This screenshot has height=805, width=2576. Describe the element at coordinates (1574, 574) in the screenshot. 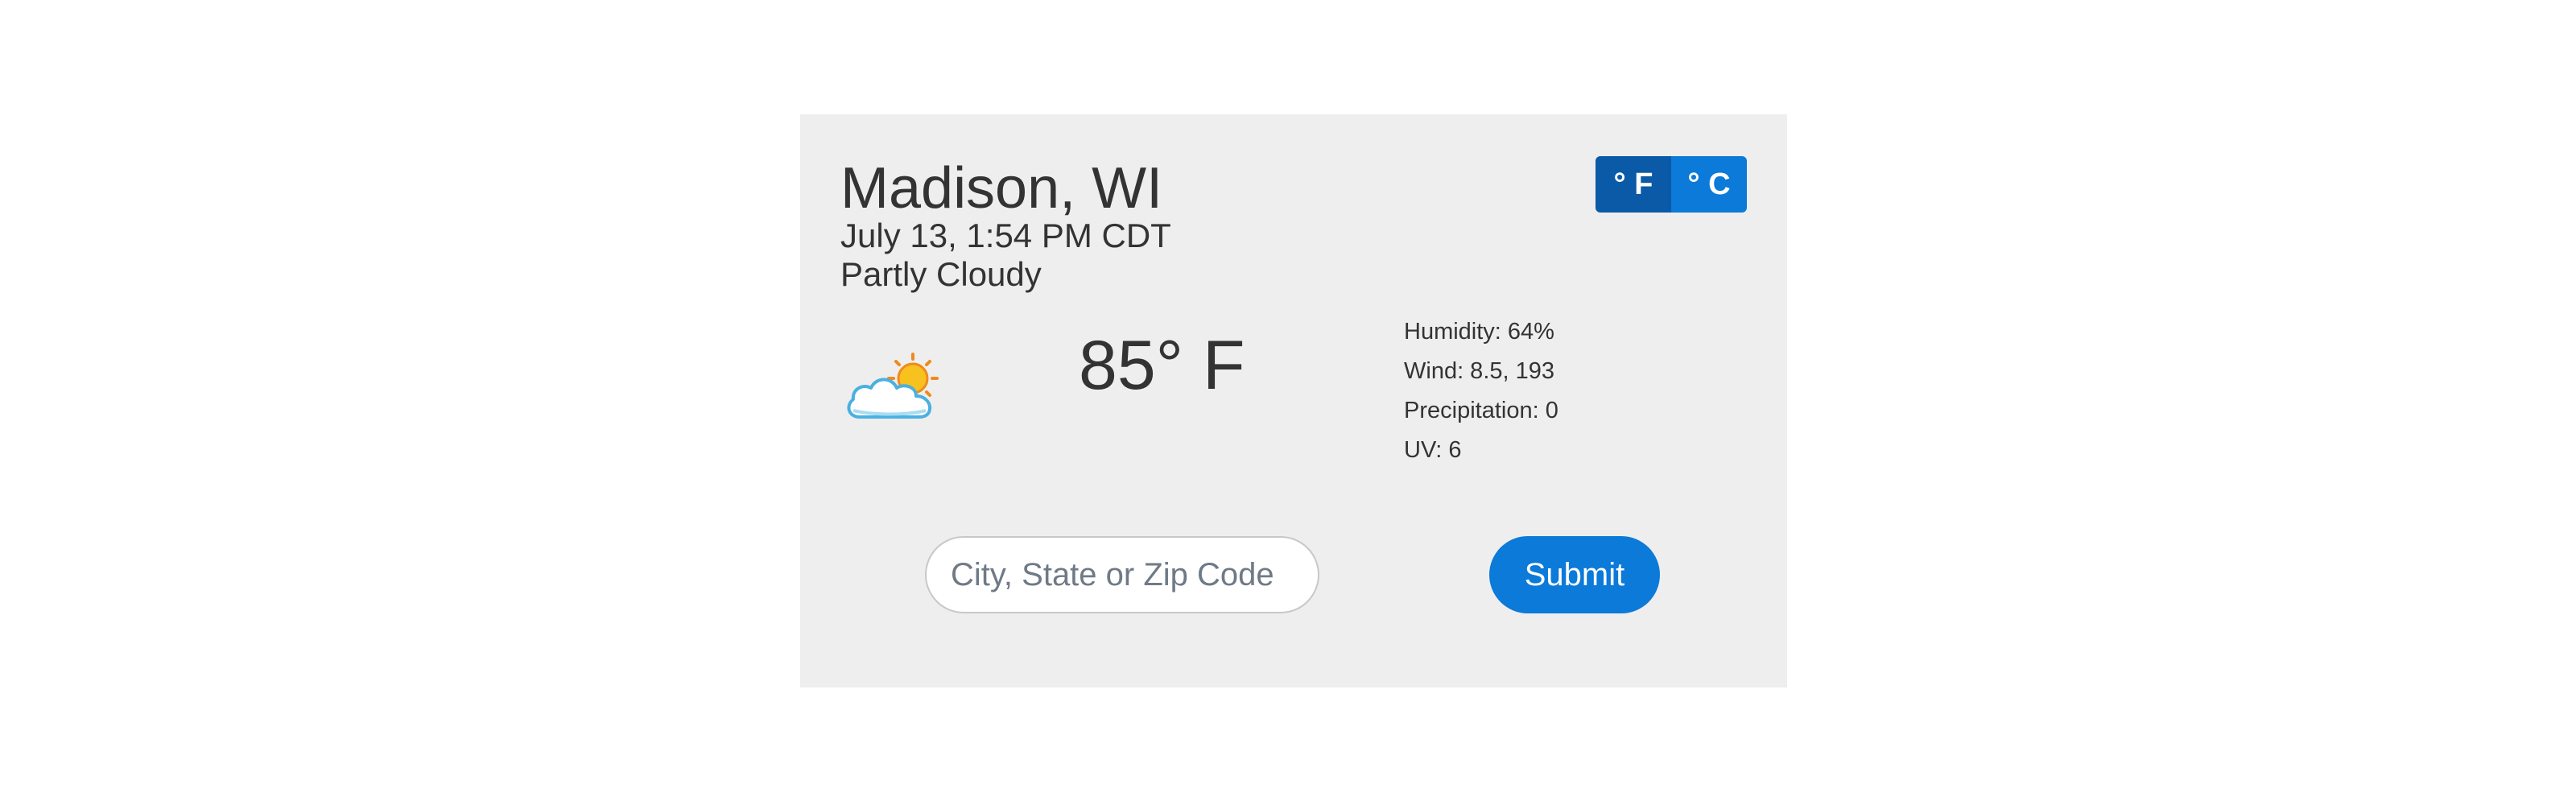

I see `submit-button: Submit` at that location.